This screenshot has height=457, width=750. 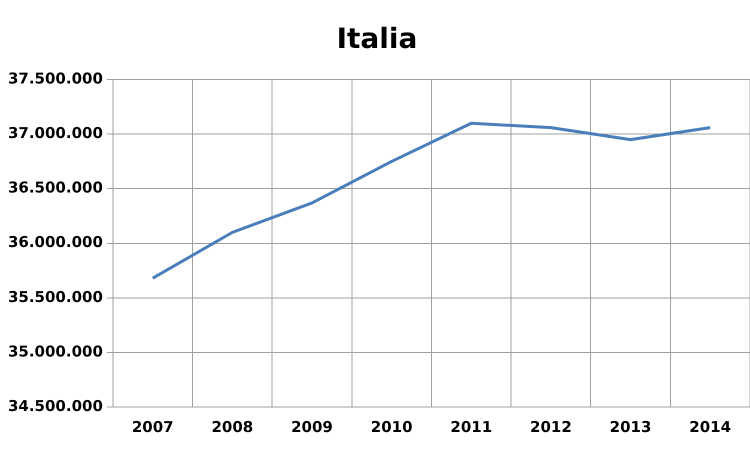 What do you see at coordinates (55, 242) in the screenshot?
I see `y-tick-label: 36.000.000` at bounding box center [55, 242].